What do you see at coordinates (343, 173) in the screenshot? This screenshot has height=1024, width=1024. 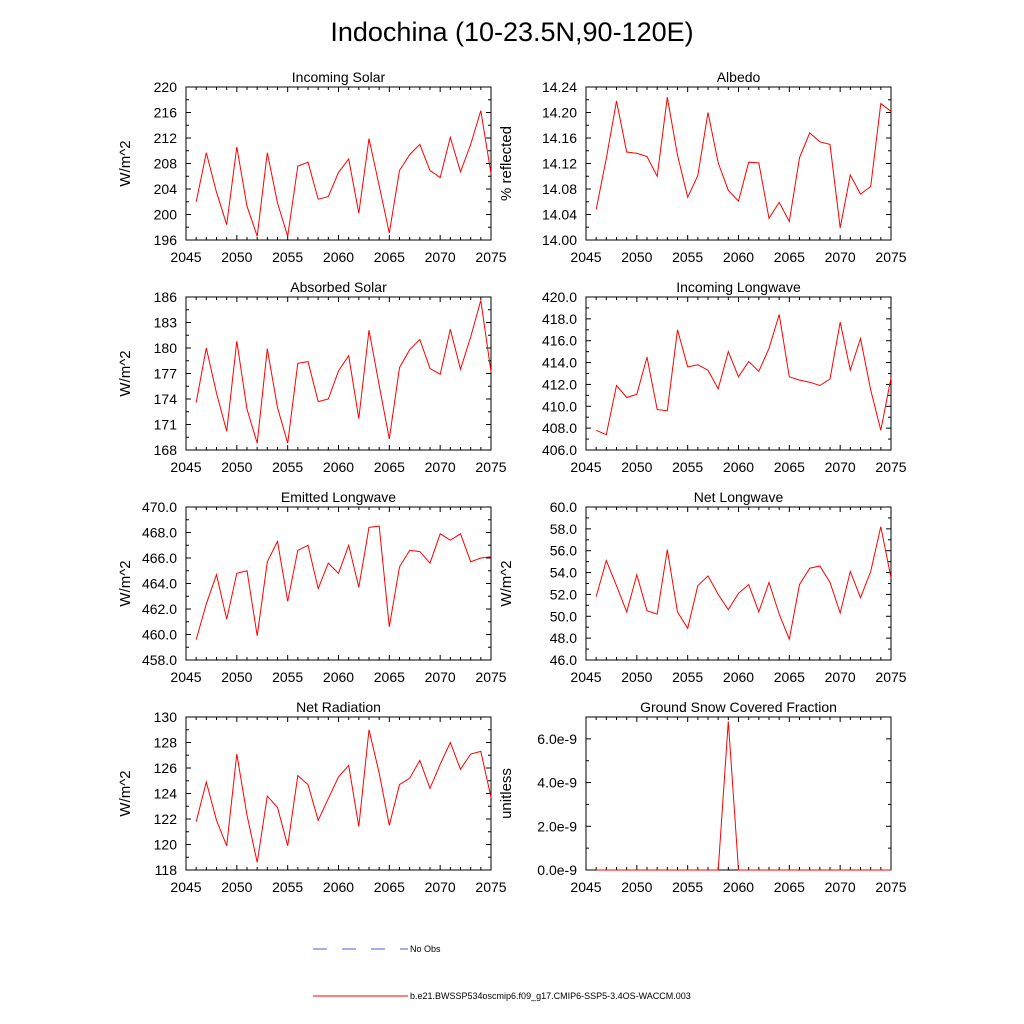 I see `series-line-incoming-solar` at bounding box center [343, 173].